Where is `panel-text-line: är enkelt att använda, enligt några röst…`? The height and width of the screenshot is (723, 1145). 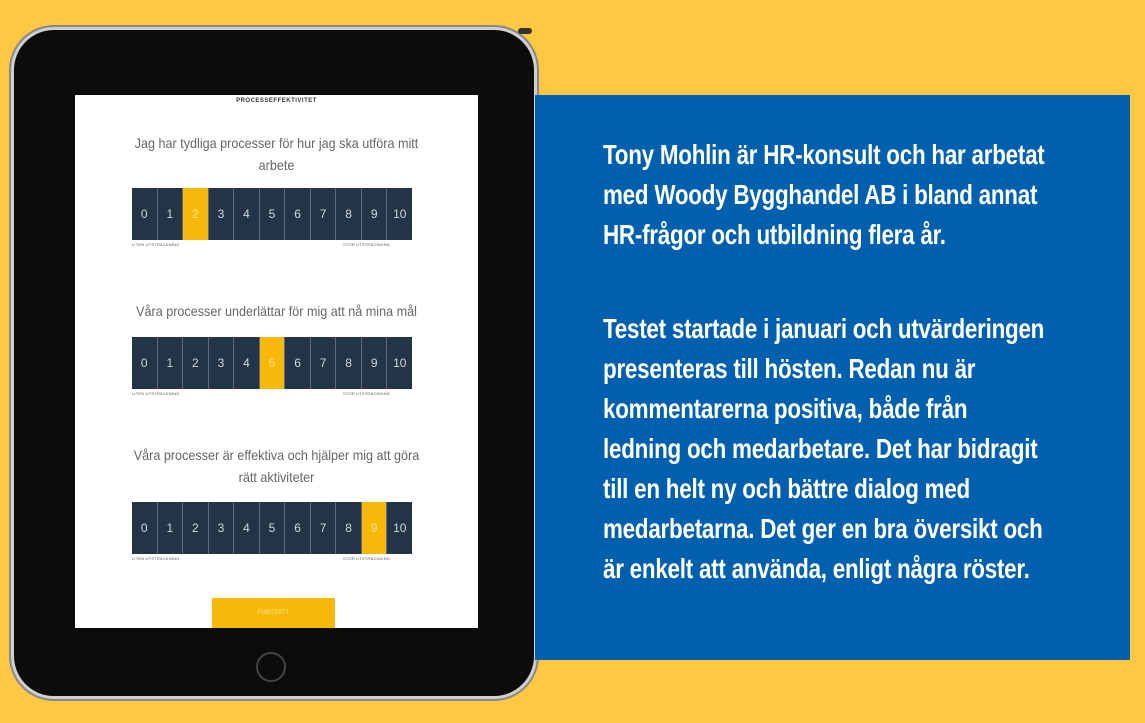 panel-text-line: är enkelt att använda, enligt några röst… is located at coordinates (816, 568).